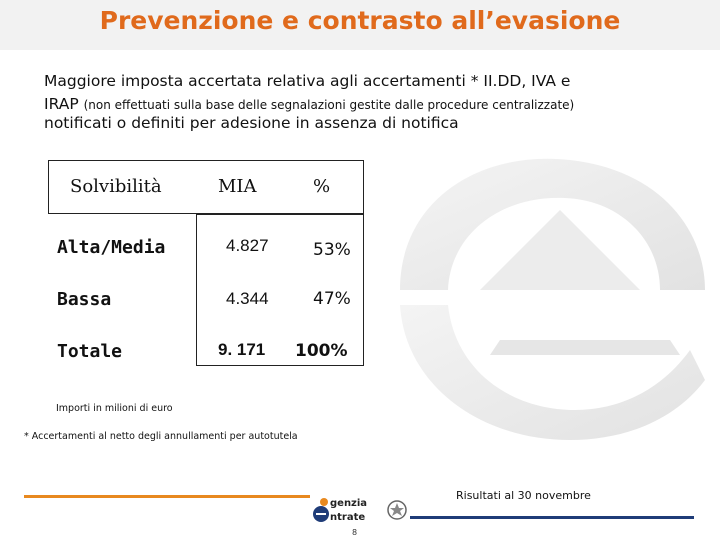 This screenshot has width=720, height=540. I want to click on emblem-icon, so click(397, 510).